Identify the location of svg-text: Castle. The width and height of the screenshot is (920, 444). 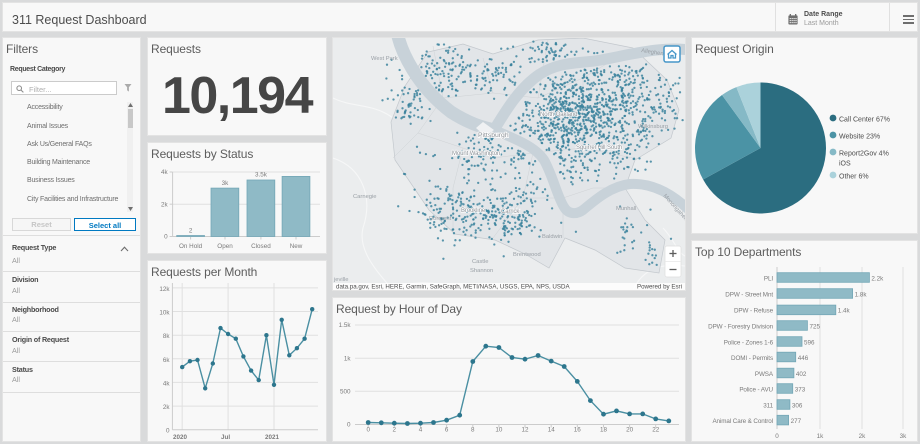
(480, 262).